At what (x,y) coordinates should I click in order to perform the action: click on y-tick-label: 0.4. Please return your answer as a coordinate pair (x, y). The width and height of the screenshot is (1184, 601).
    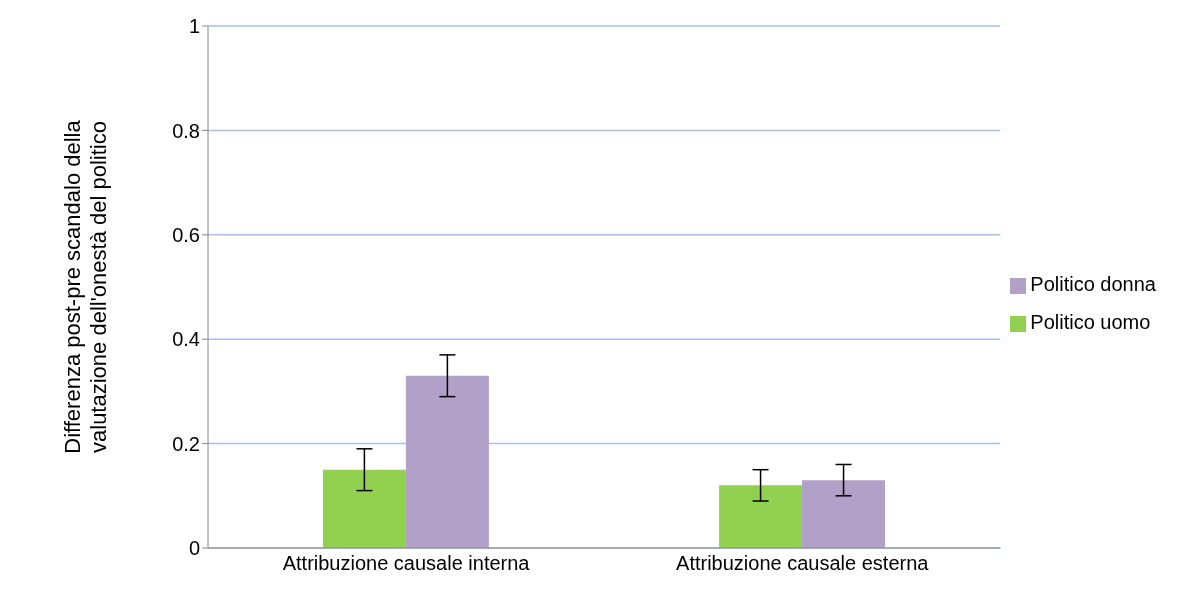
    Looking at the image, I should click on (186, 339).